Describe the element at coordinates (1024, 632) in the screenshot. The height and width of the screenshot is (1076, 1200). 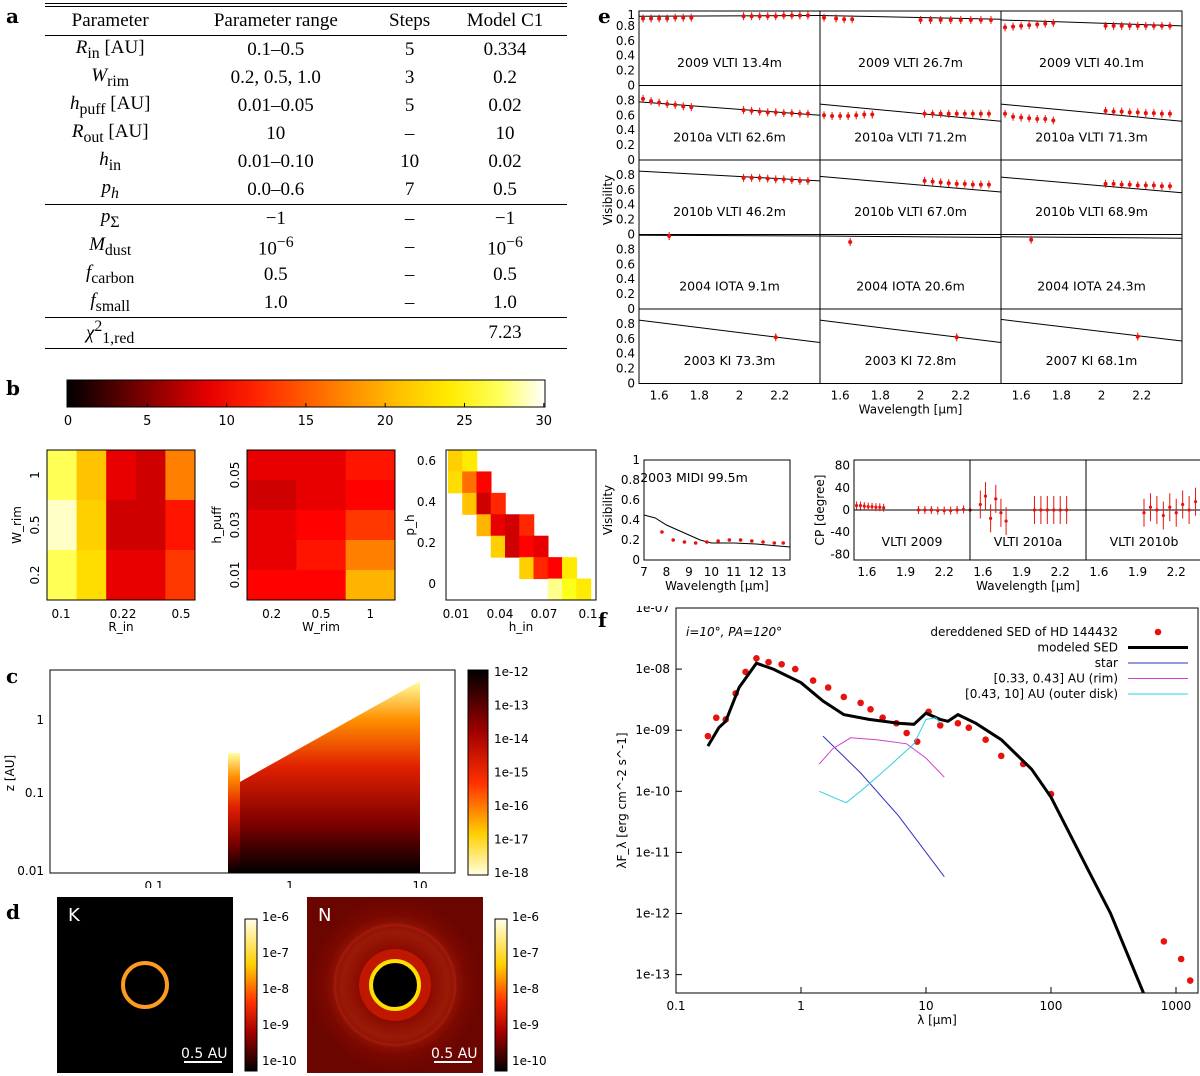
I see `legend-label: dereddened SED of HD 144432` at that location.